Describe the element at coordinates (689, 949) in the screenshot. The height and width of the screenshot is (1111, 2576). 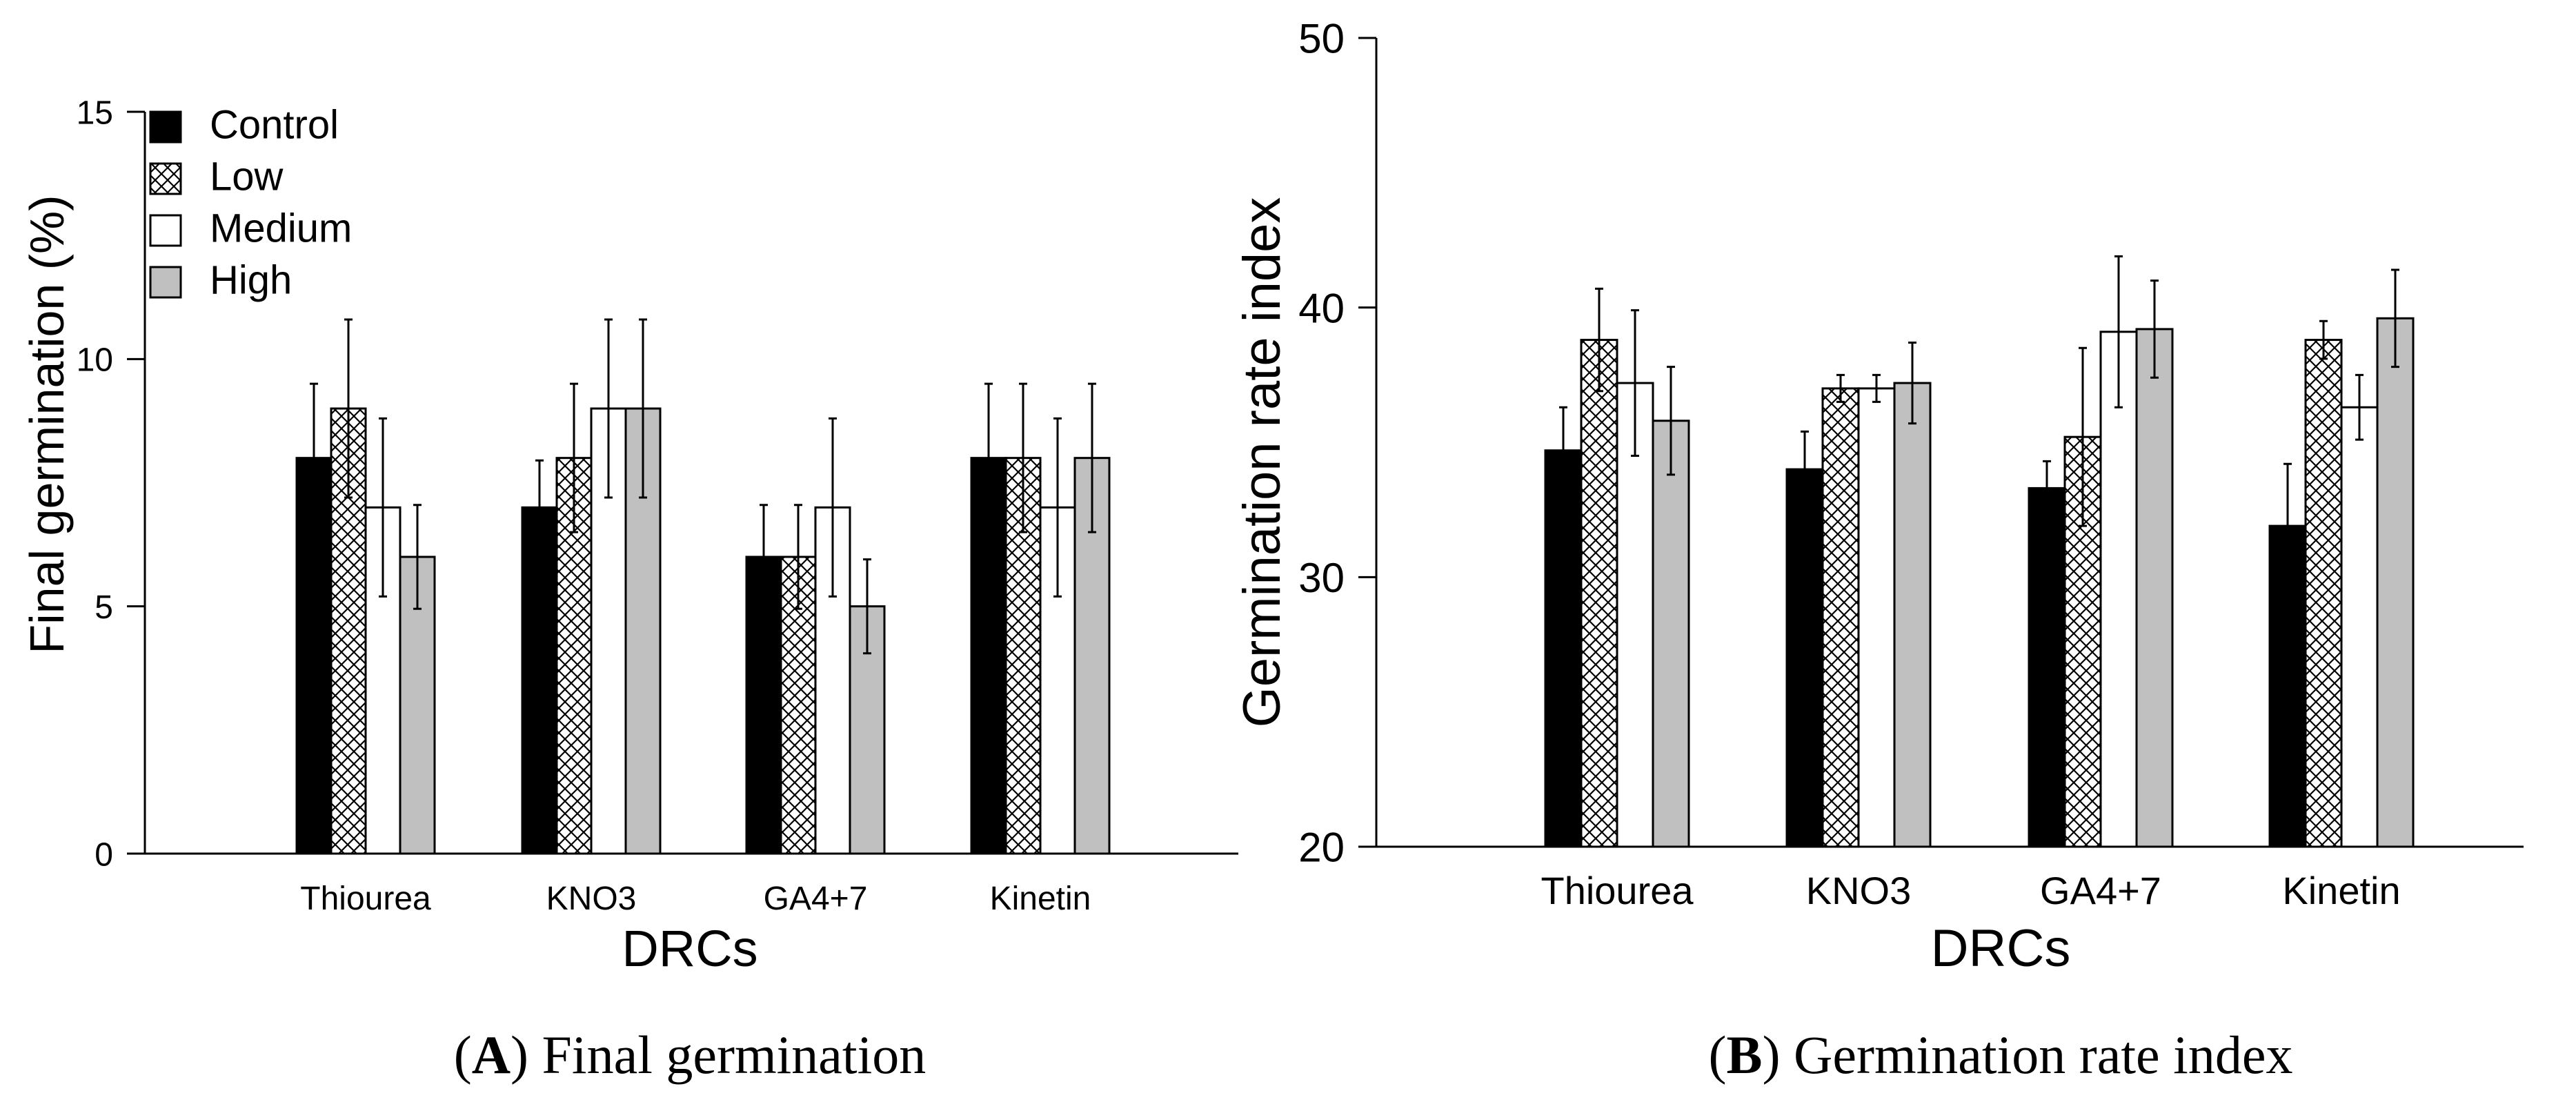
I see `panel-a-x-axis-label: DRCs` at that location.